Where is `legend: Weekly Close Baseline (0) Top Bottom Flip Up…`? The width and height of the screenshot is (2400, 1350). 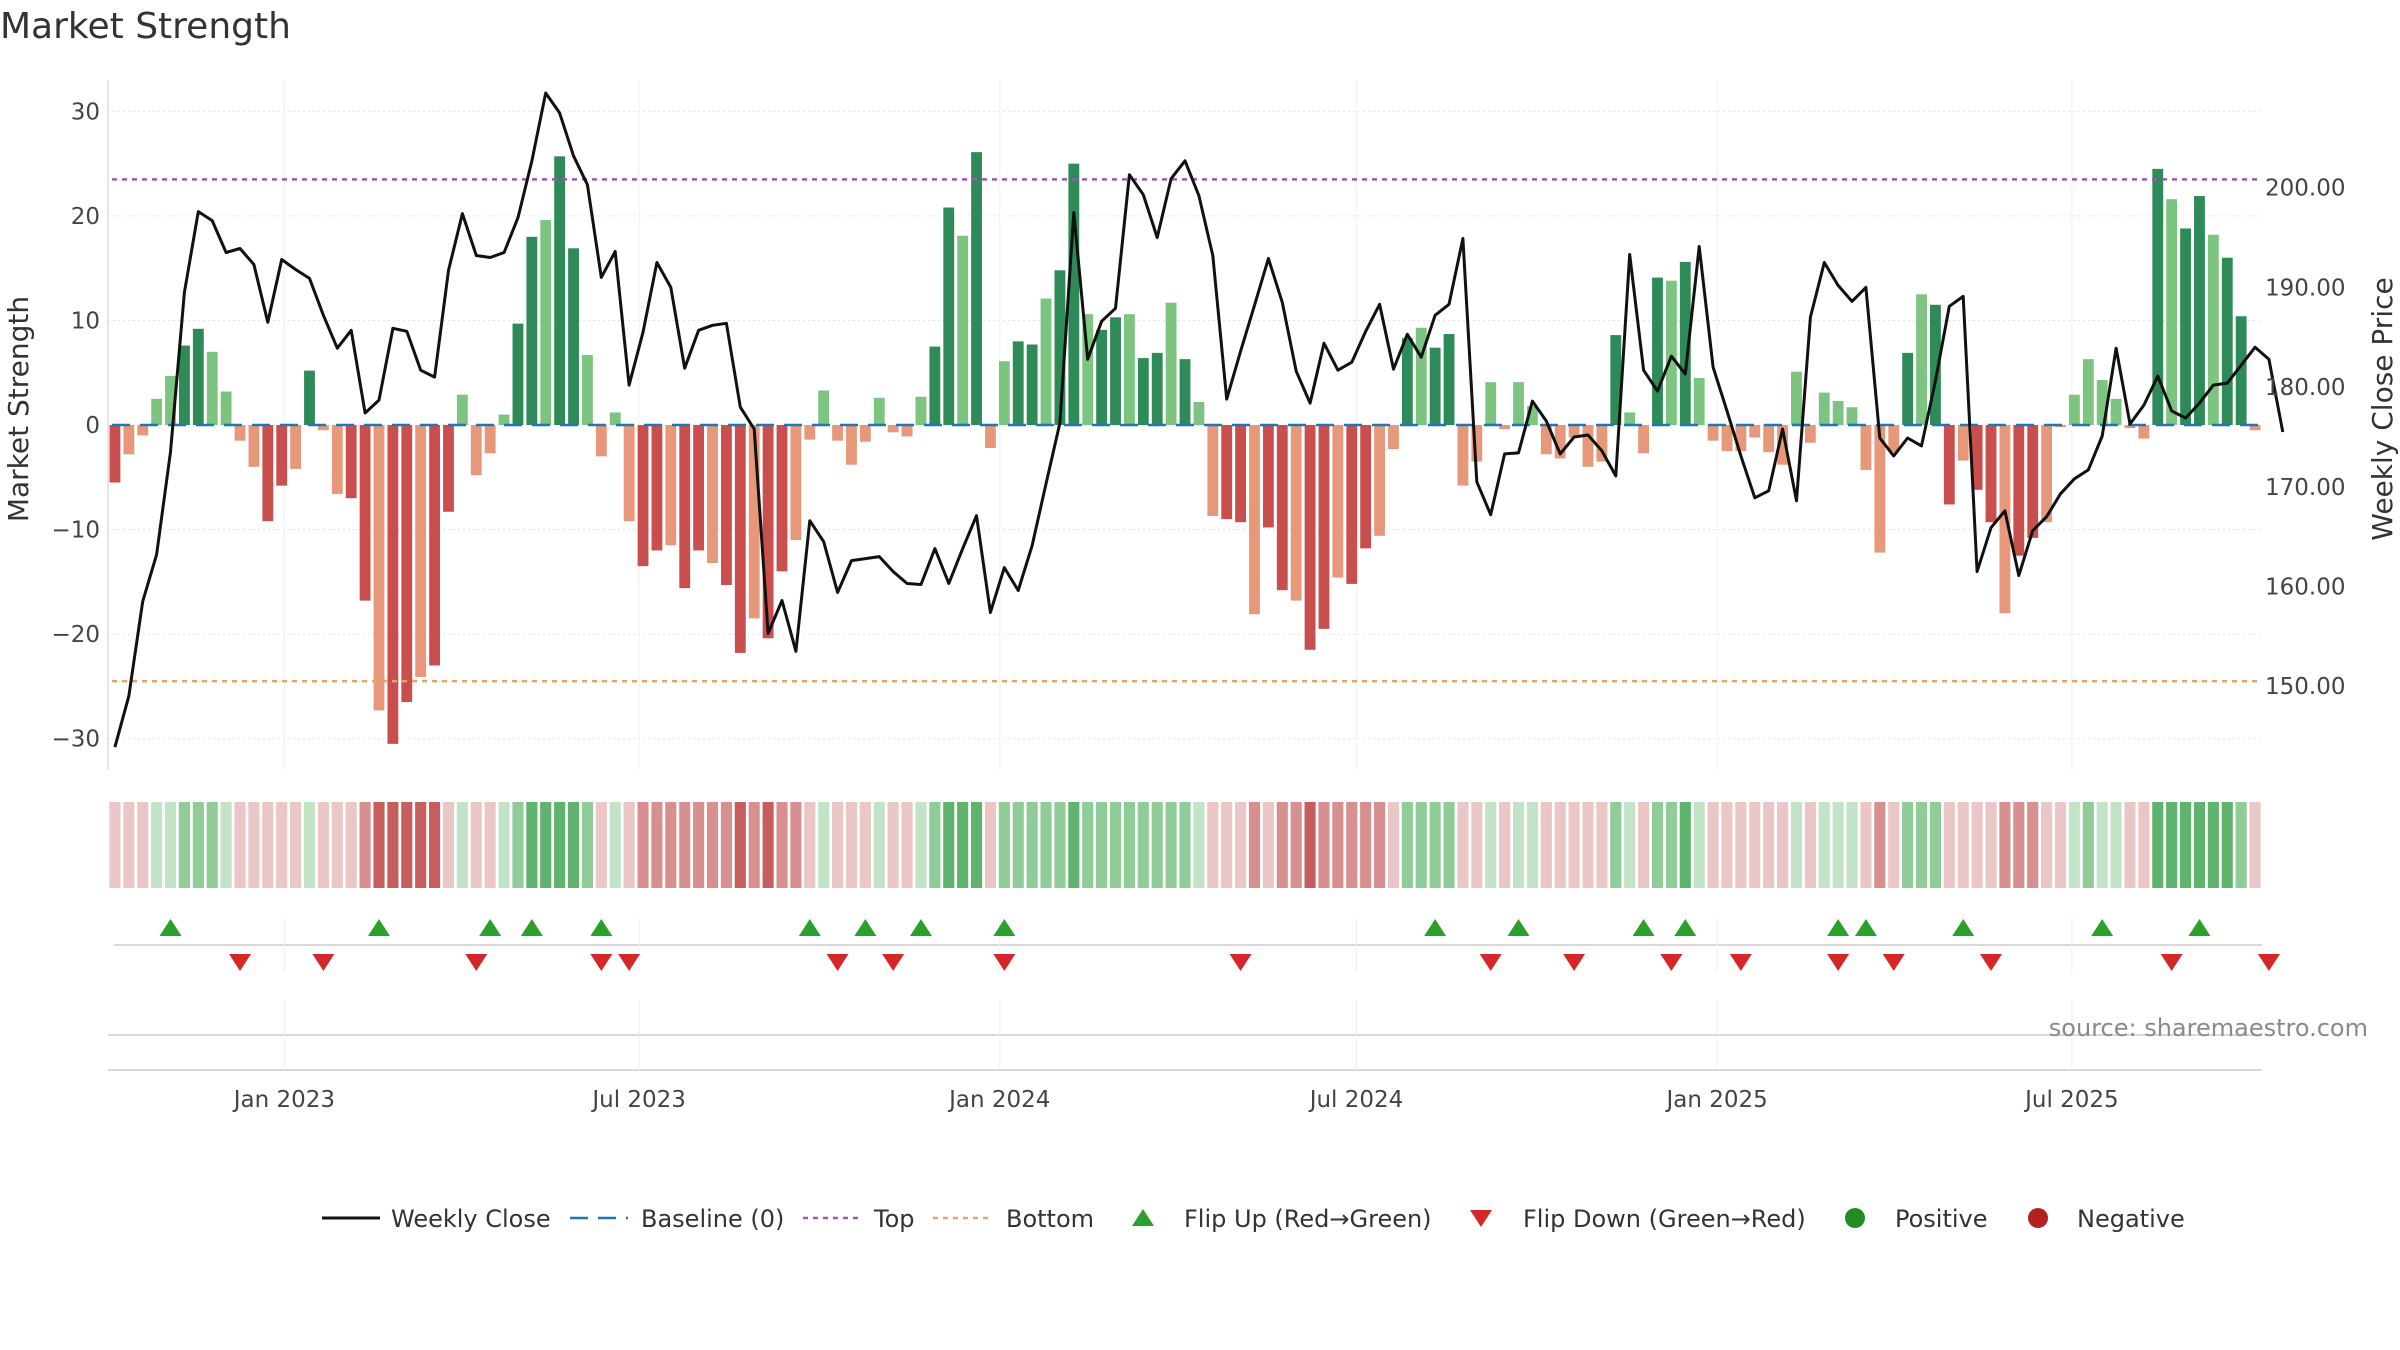
legend: Weekly Close Baseline (0) Top Bottom Flip Up… is located at coordinates (1253, 1219).